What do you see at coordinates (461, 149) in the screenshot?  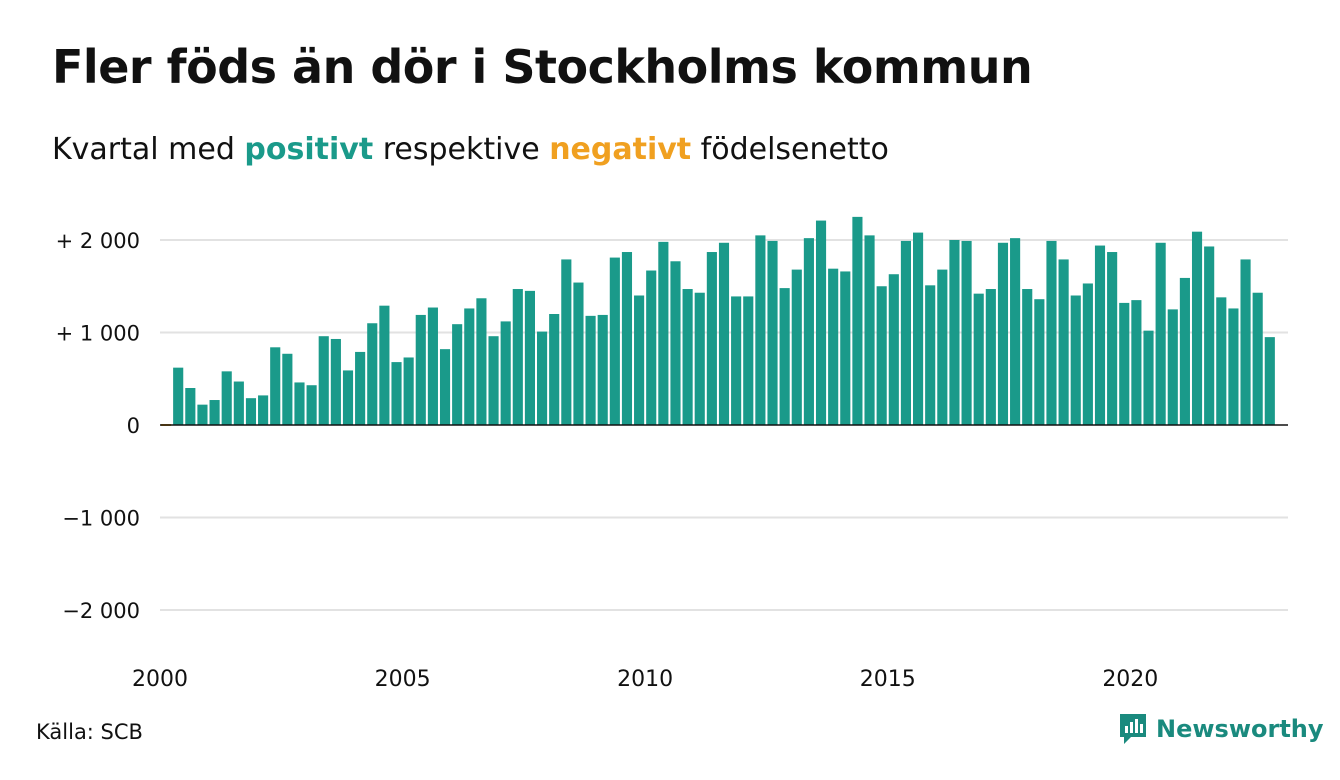 I see `subtitle-middle: respektive` at bounding box center [461, 149].